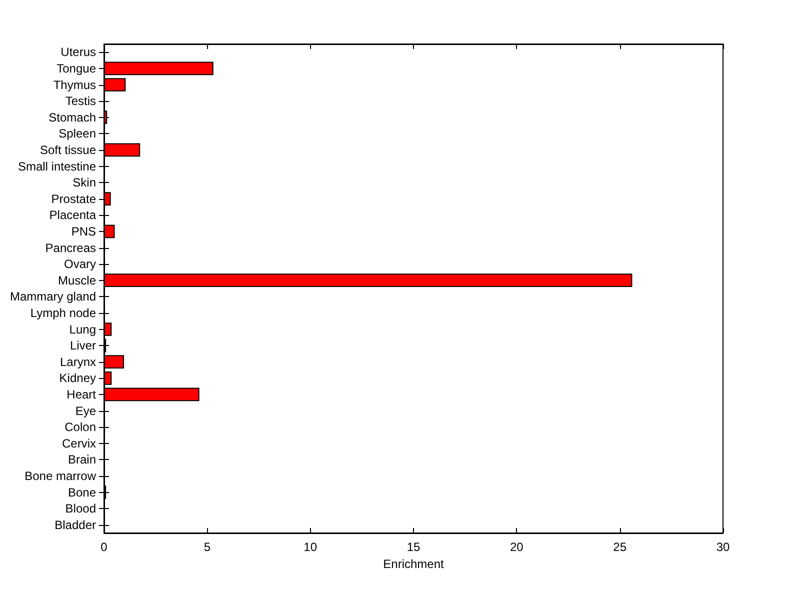 The width and height of the screenshot is (800, 599). I want to click on y-tick-label: Blood, so click(80, 509).